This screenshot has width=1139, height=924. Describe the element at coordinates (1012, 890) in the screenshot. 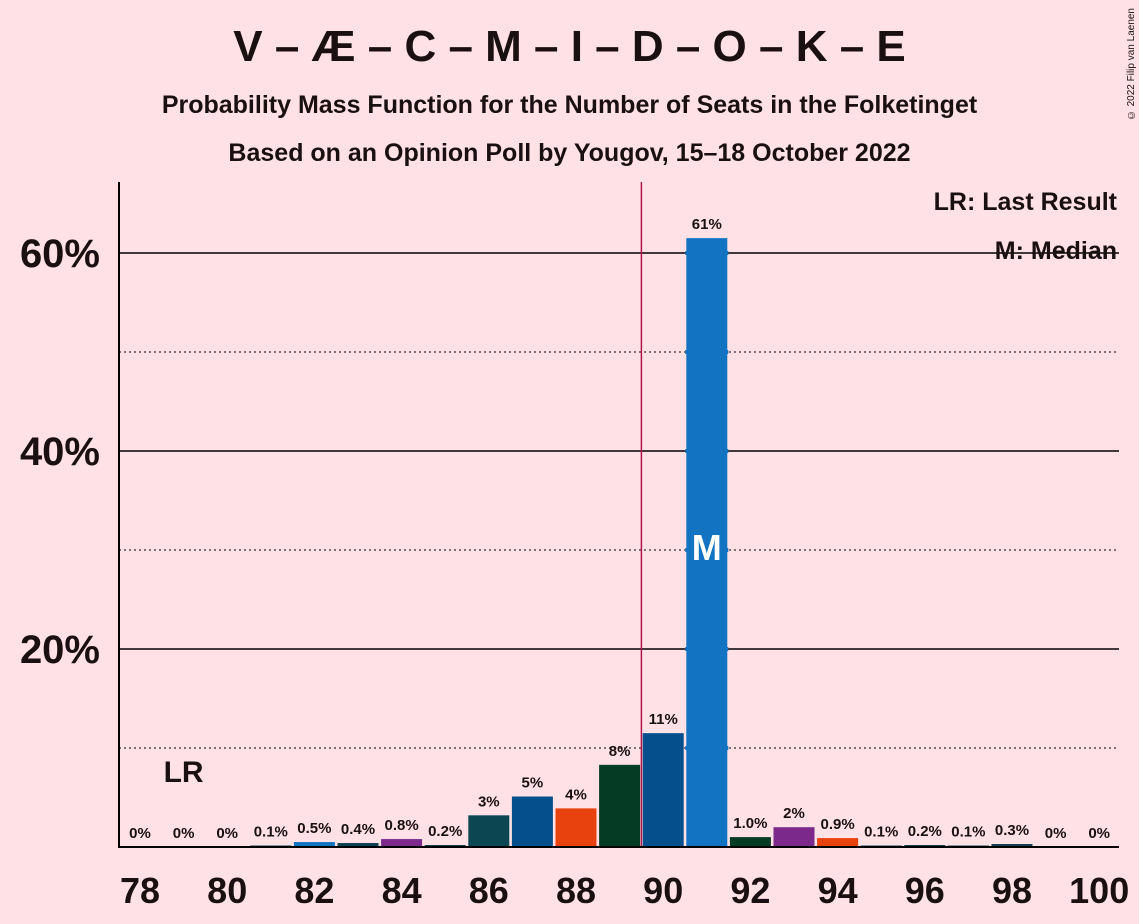

I see `x-tick-label: 98` at that location.